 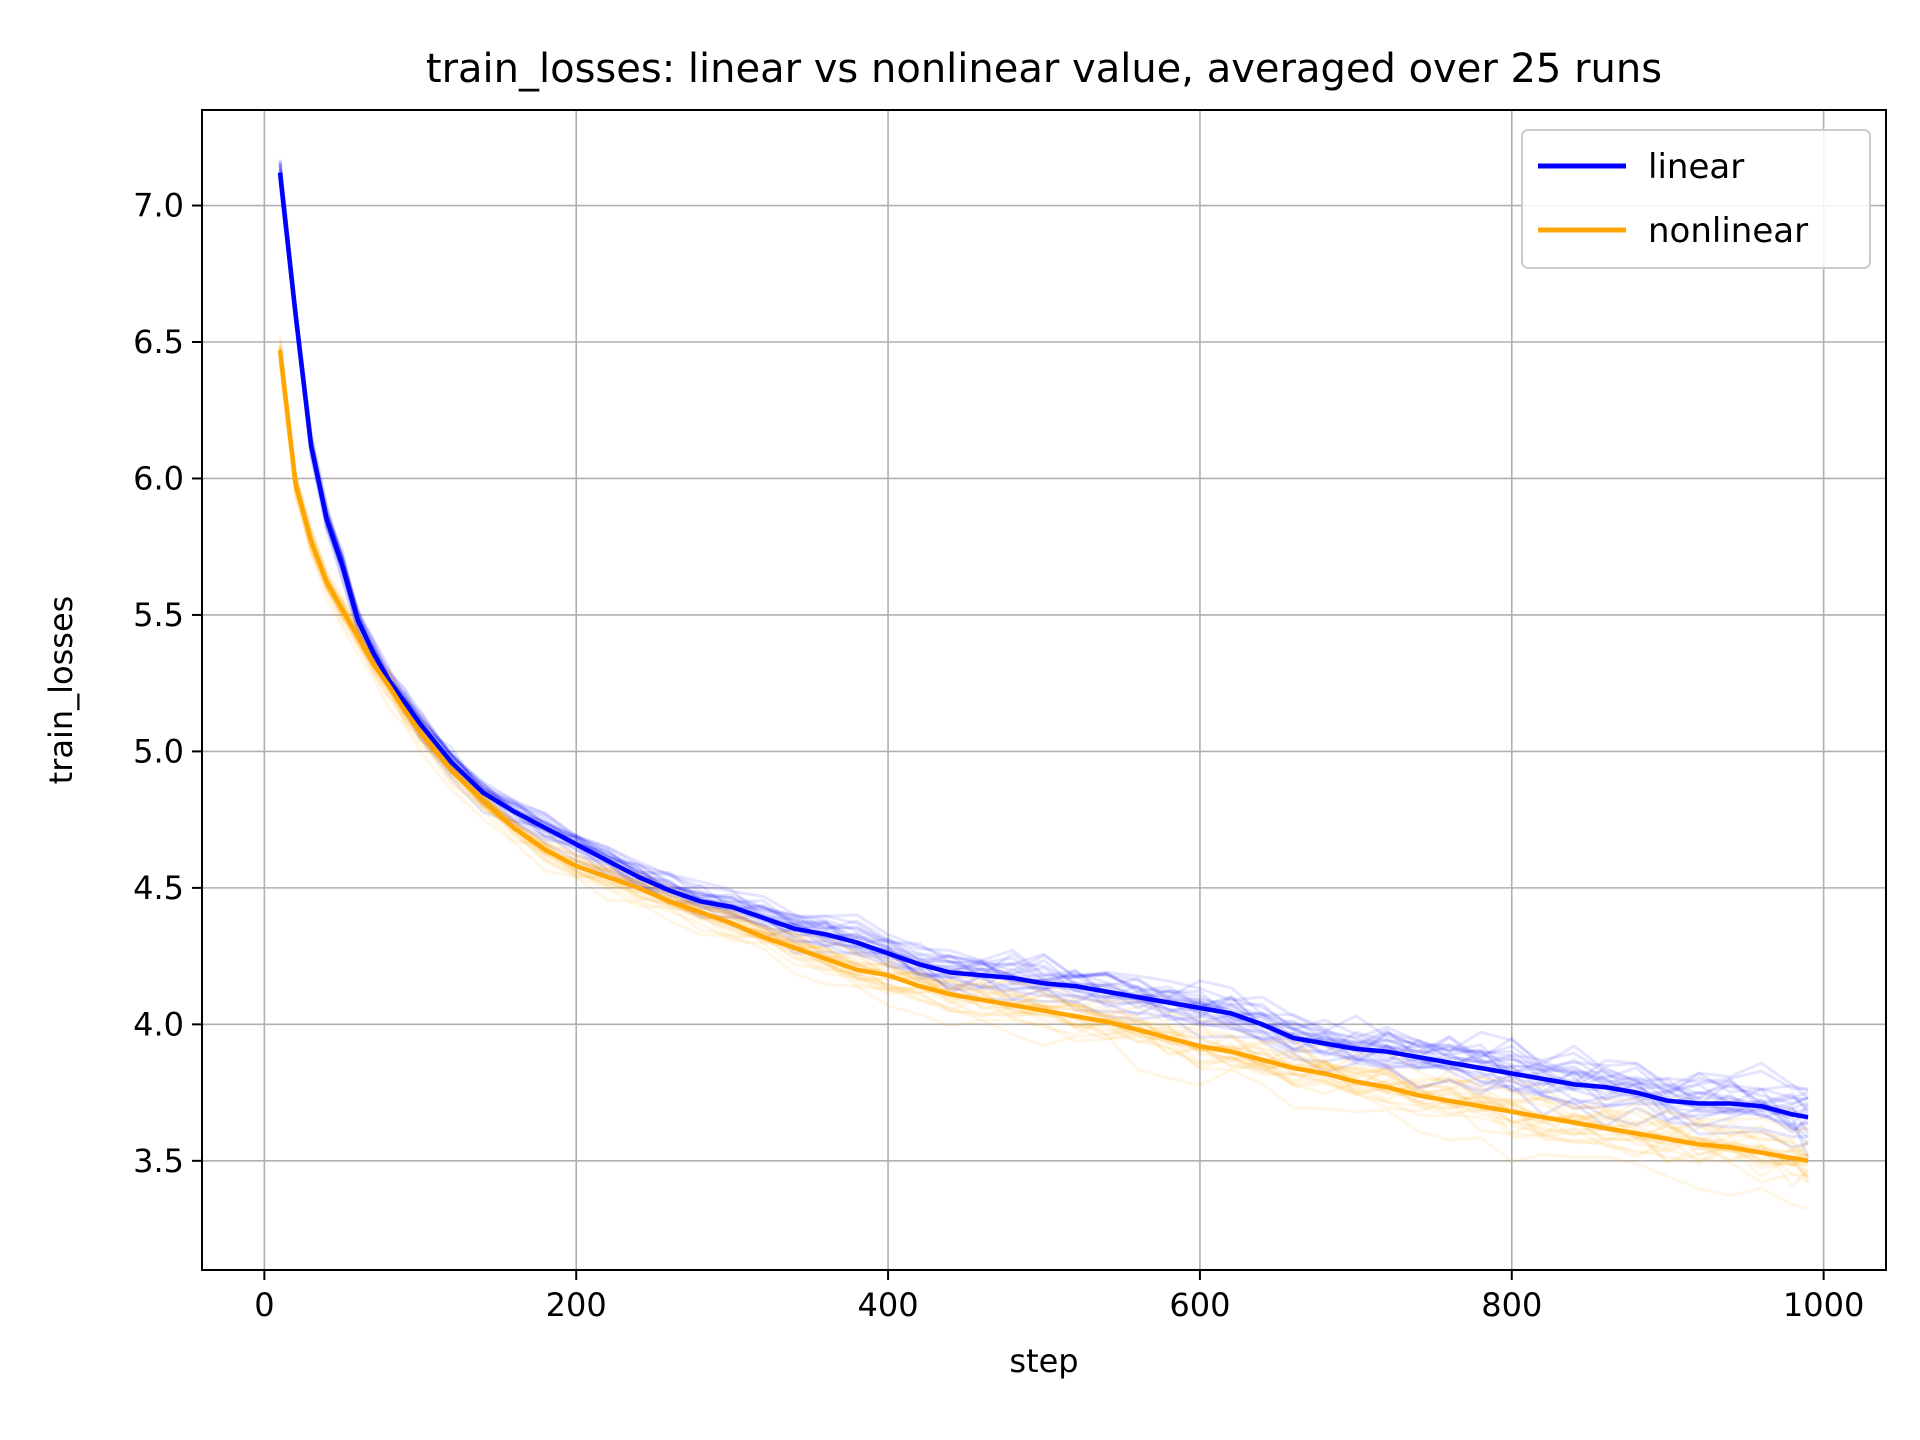 I want to click on y-tick-label: 4.0, so click(x=158, y=1024).